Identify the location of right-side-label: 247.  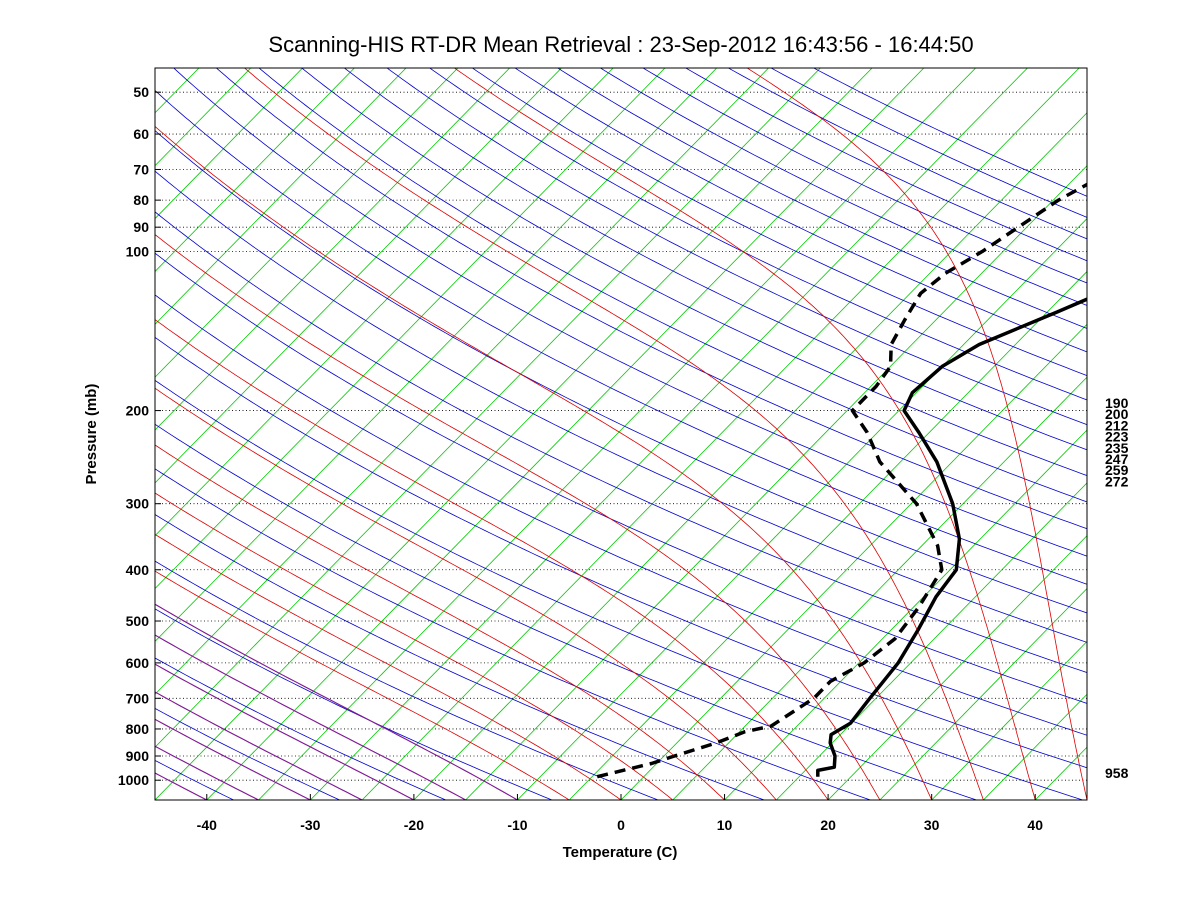
(1117, 459).